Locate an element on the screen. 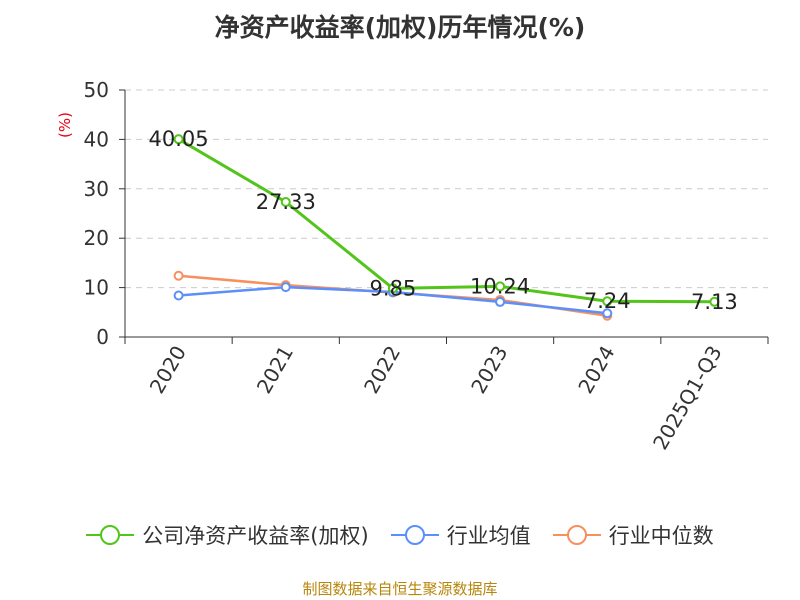 The image size is (800, 600). chart-title: 净资产收益率(加权)历年情况(%) is located at coordinates (400, 27).